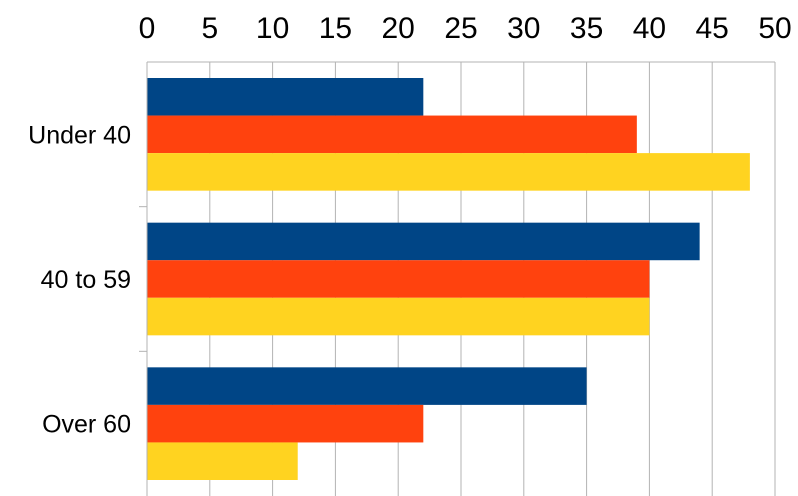 This screenshot has width=798, height=496. I want to click on x-tick-label-50: 50, so click(774, 28).